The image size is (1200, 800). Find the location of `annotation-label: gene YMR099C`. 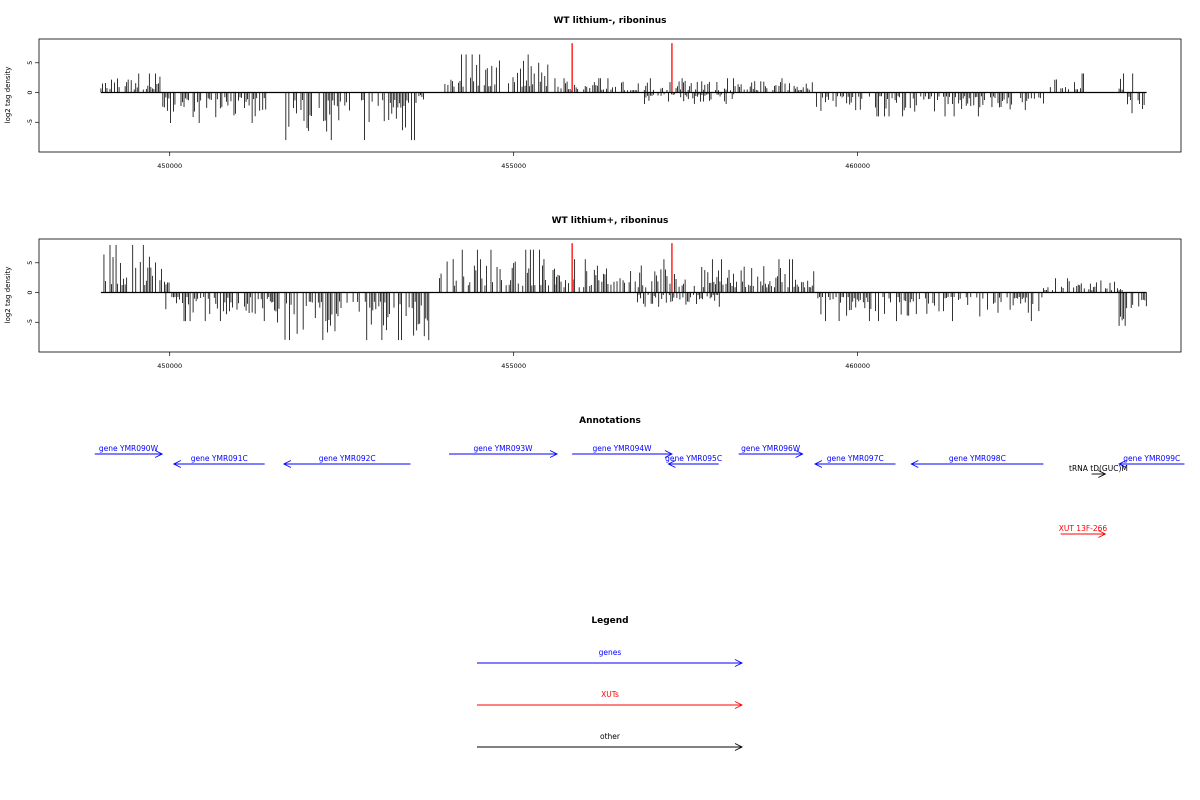

annotation-label: gene YMR099C is located at coordinates (1151, 458).